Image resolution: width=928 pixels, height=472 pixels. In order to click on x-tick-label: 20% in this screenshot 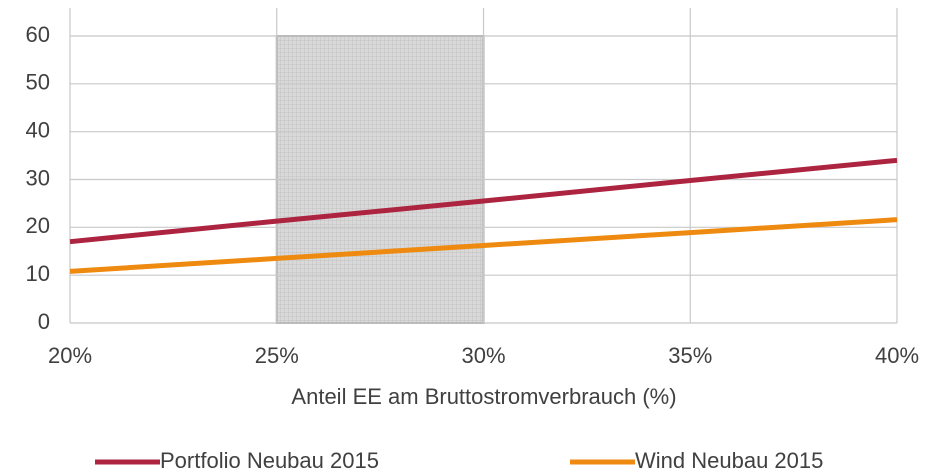, I will do `click(70, 355)`.